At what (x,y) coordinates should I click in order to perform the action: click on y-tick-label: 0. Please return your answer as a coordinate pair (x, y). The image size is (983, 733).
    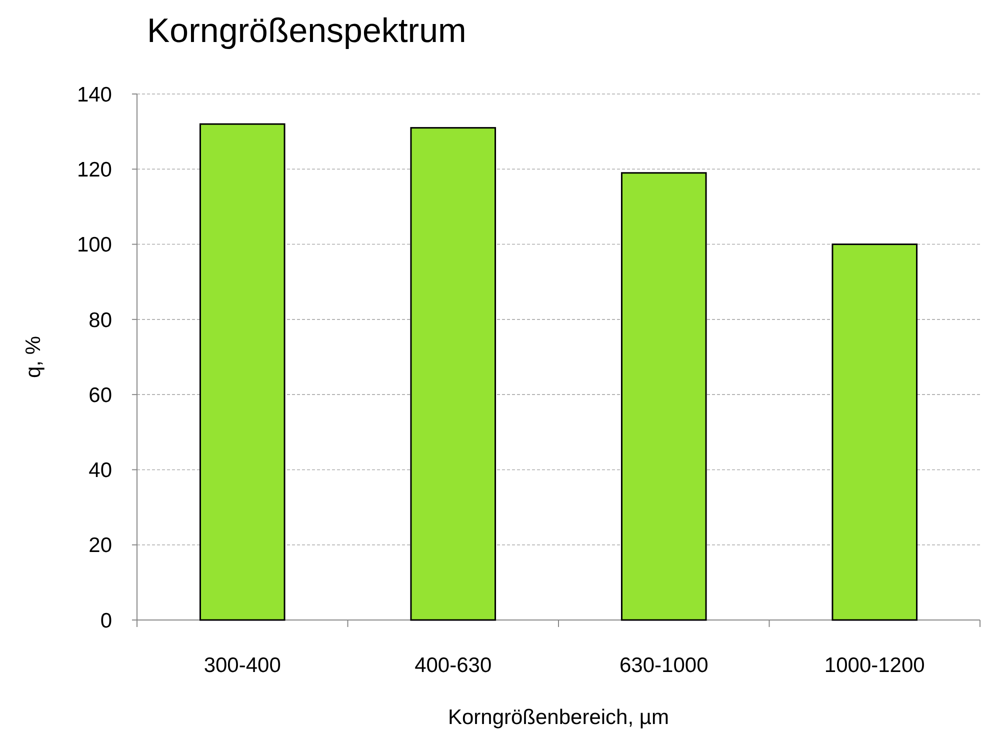
    Looking at the image, I should click on (106, 620).